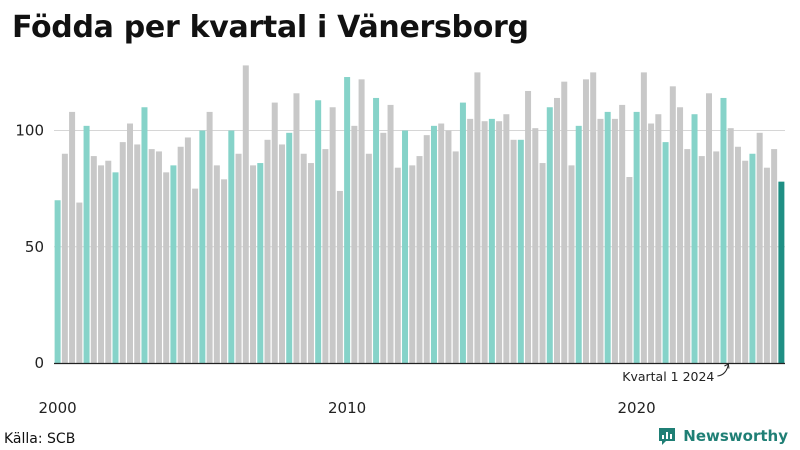 This screenshot has width=800, height=450. I want to click on bar-2001K2, so click(93, 259).